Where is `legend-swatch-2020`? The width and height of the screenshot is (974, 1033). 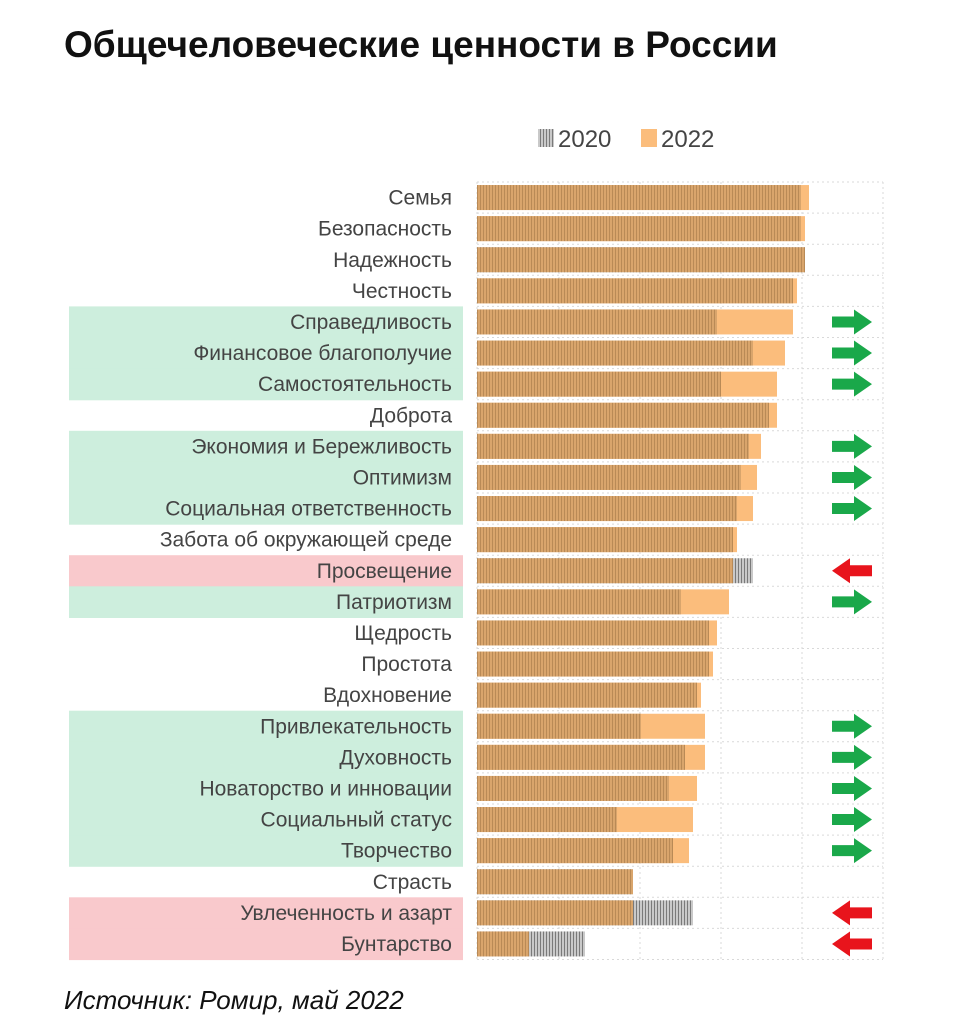 legend-swatch-2020 is located at coordinates (546, 138).